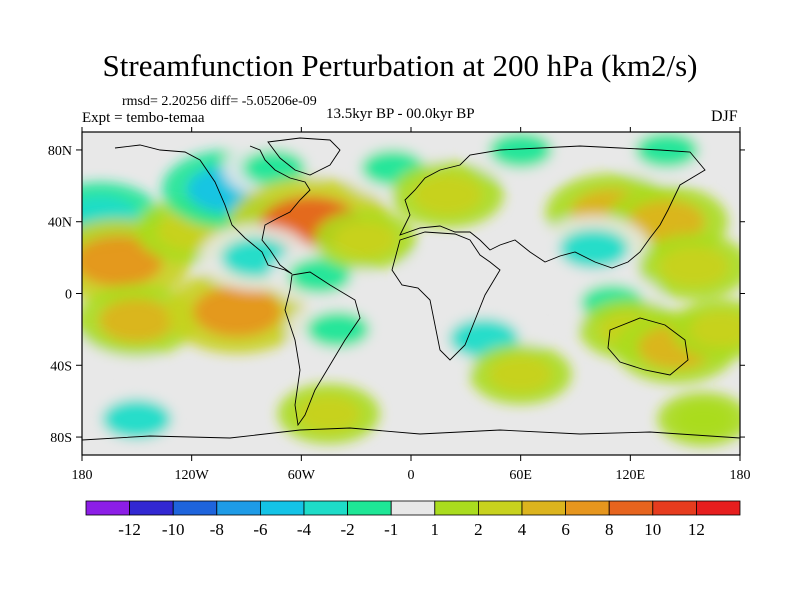  I want to click on x-tick-label: 0, so click(411, 475).